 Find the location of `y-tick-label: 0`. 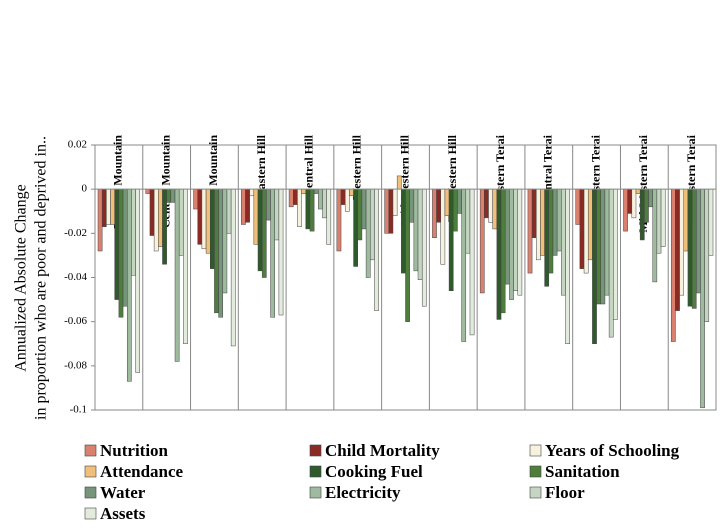

y-tick-label: 0 is located at coordinates (85, 189).